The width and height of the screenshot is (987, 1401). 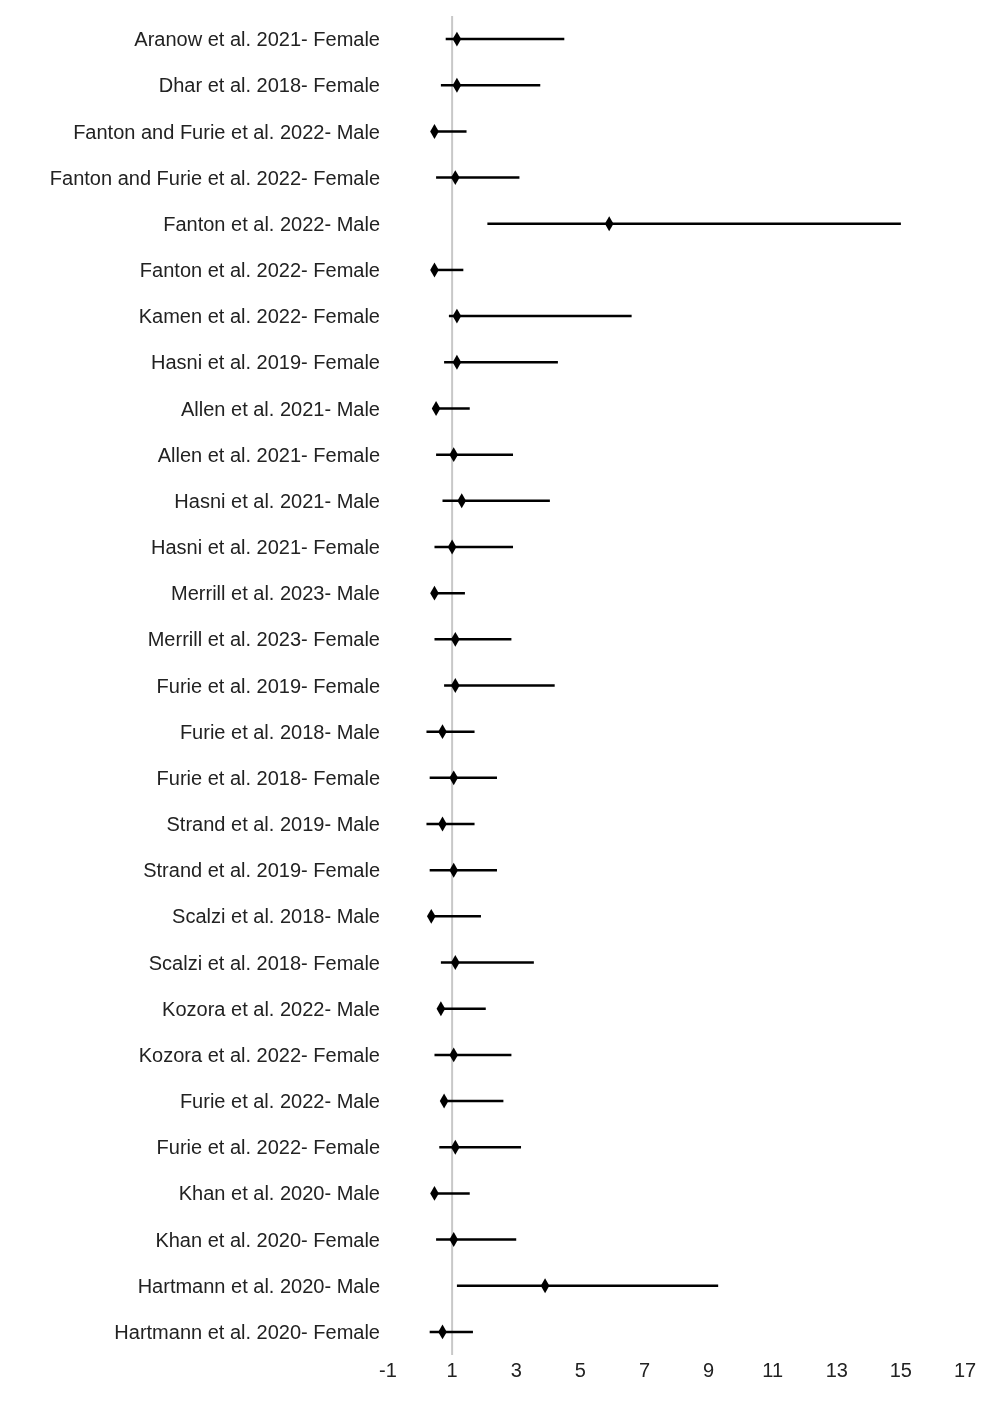 I want to click on y-tick-label: Kamen et al. 2022- Female, so click(x=259, y=316).